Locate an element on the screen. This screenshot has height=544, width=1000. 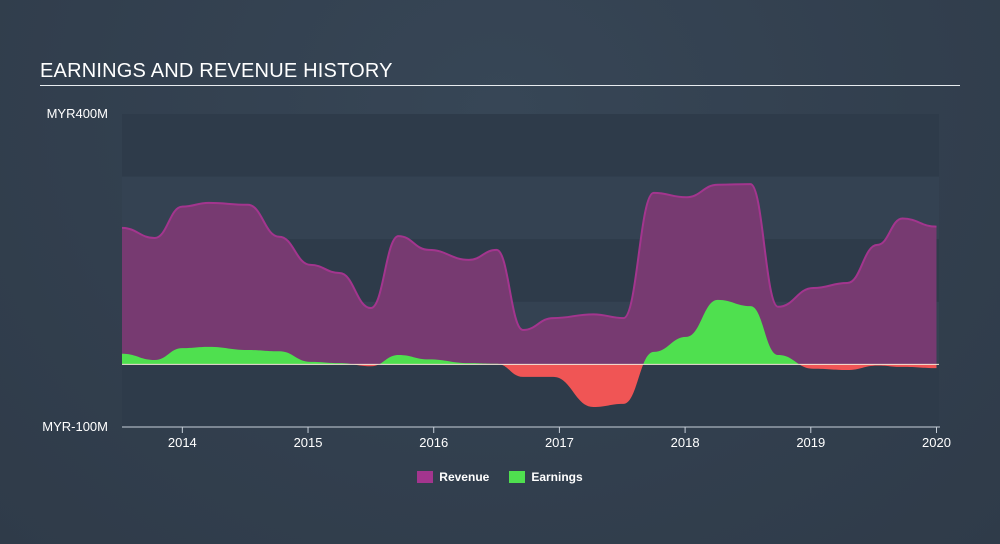
legend-item-earnings: Earnings is located at coordinates (546, 477).